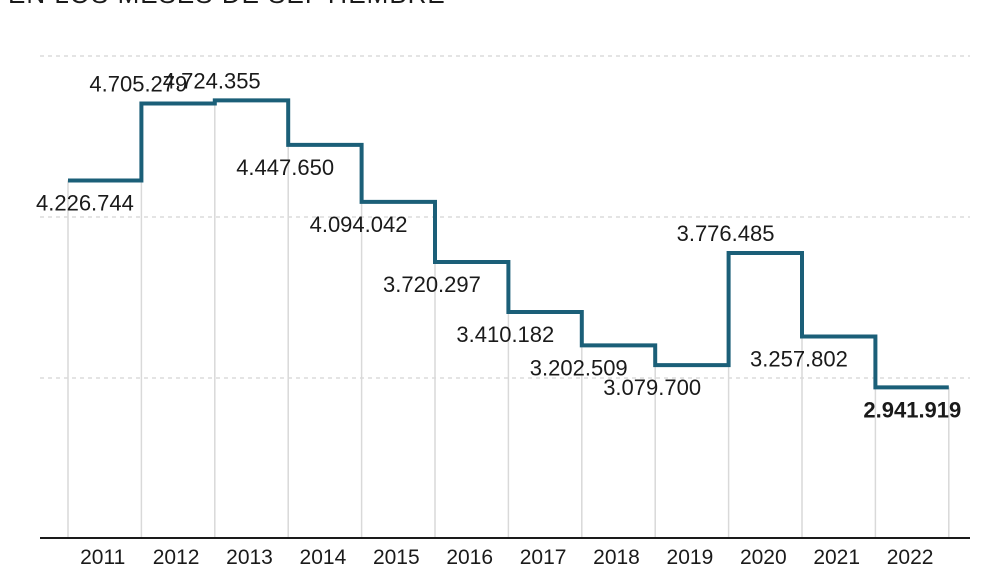  What do you see at coordinates (102, 556) in the screenshot?
I see `x-tick-2011: 2011` at bounding box center [102, 556].